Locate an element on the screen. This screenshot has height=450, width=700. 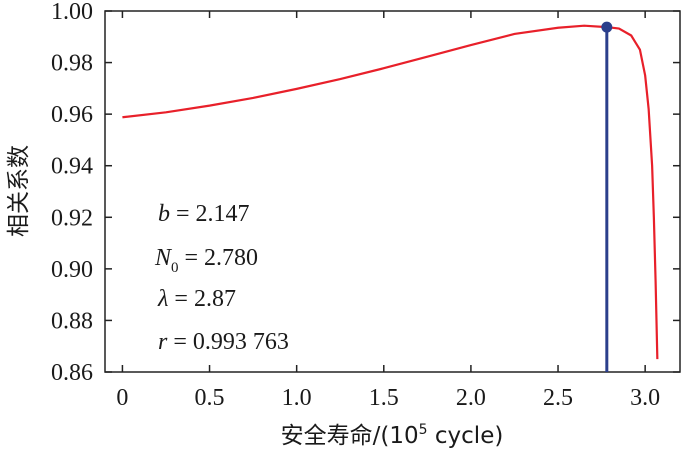
annotation-b: b = 2.147 is located at coordinates (204, 214).